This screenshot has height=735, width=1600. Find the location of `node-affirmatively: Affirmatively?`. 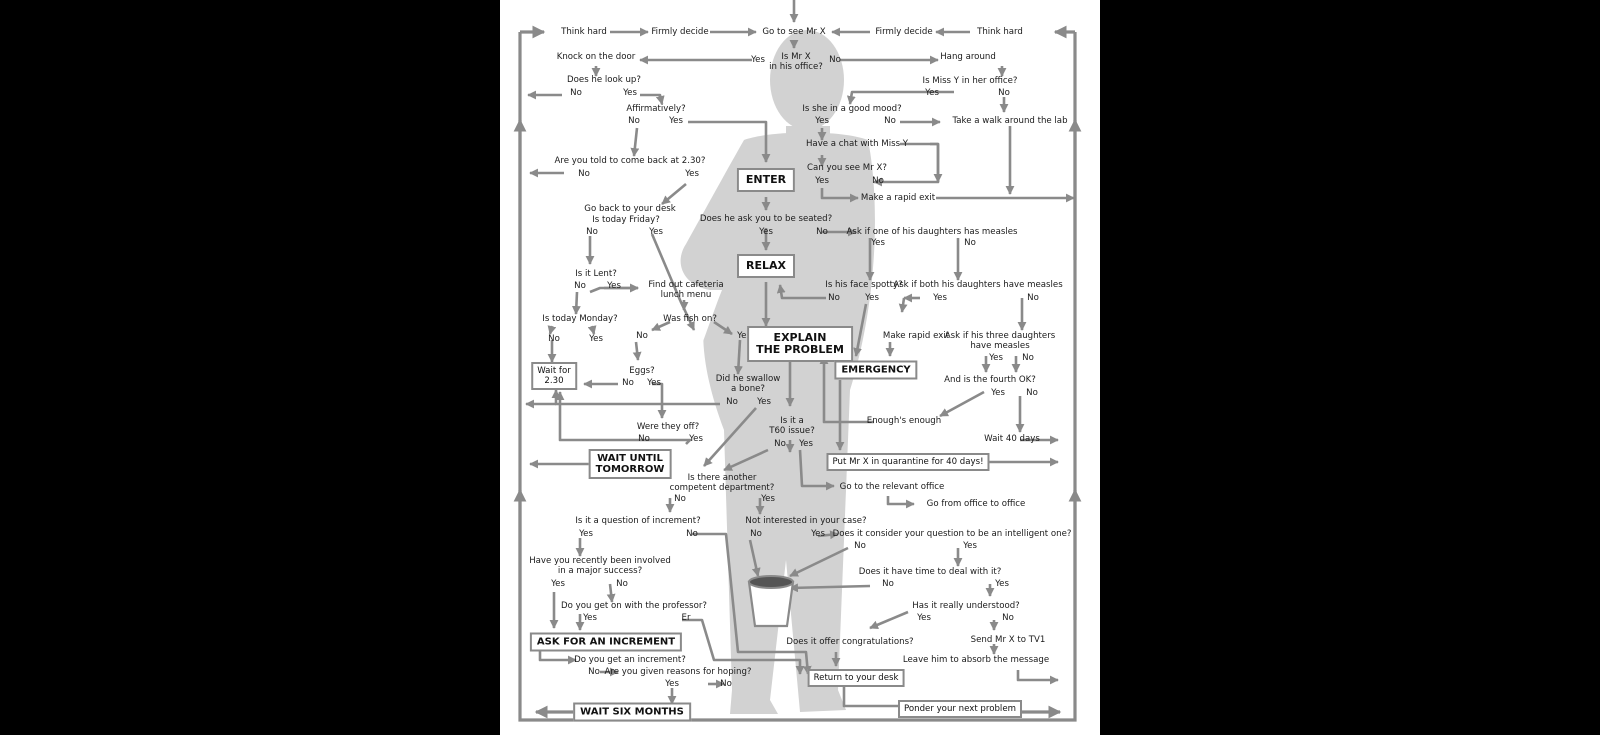

node-affirmatively: Affirmatively? is located at coordinates (656, 109).